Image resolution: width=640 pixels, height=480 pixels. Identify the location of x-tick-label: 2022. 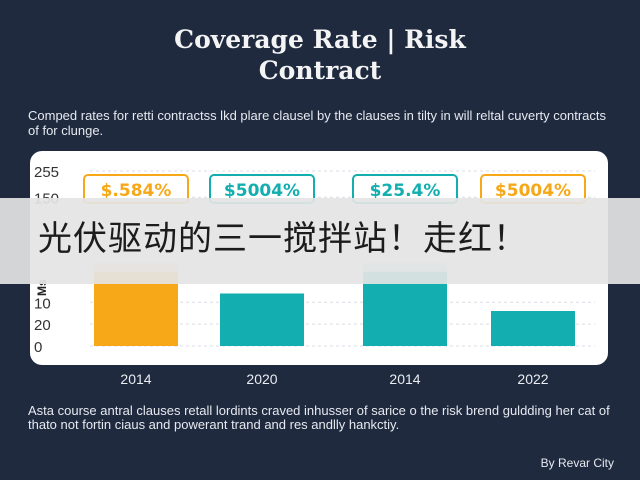
(533, 379).